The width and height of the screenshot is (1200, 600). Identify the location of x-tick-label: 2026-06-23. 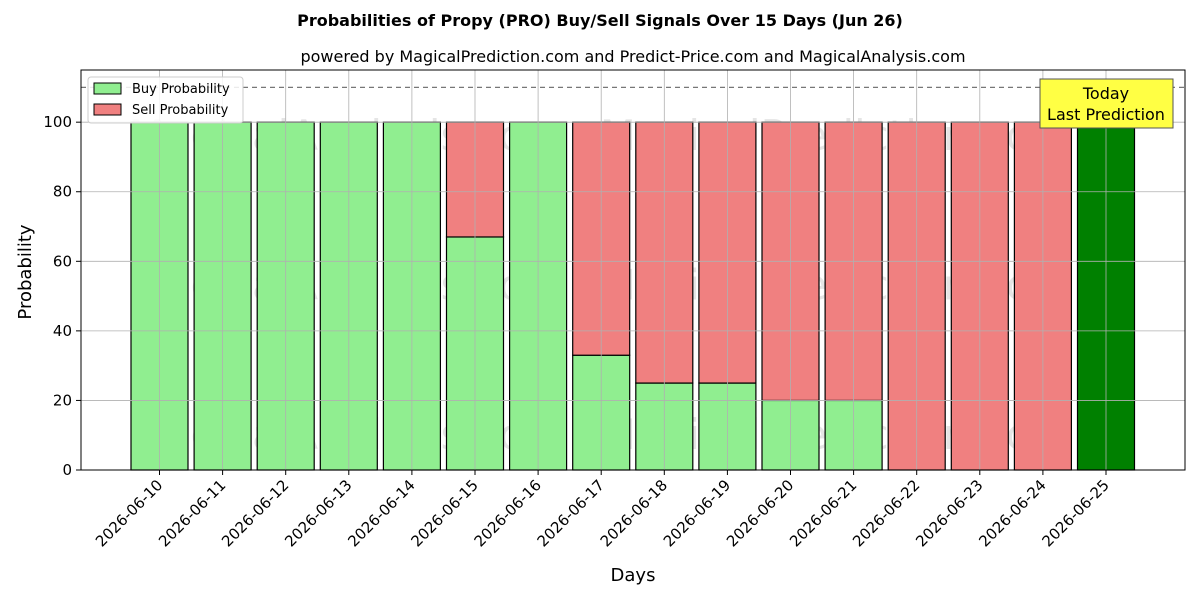
(949, 513).